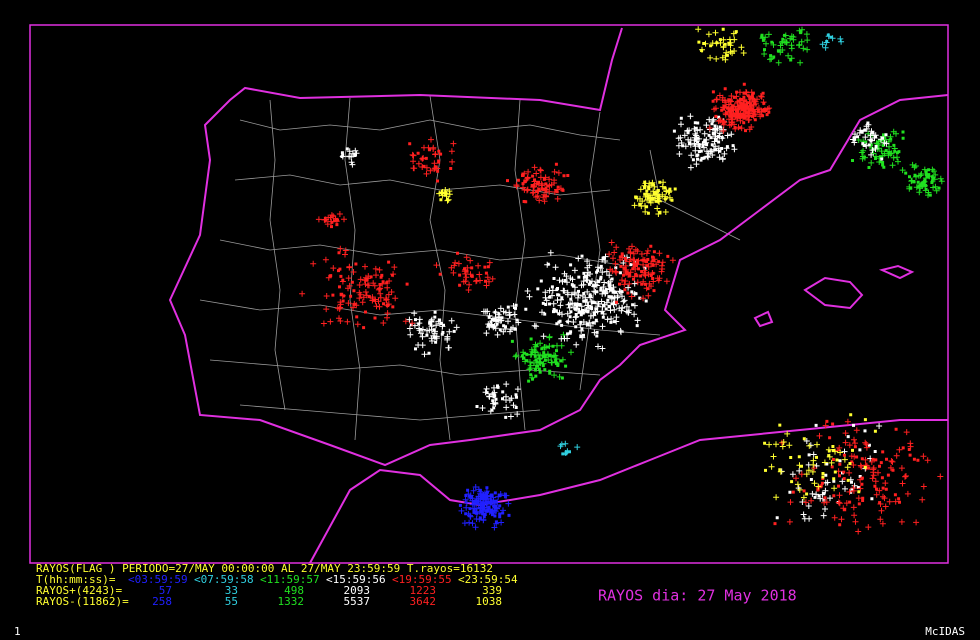 This screenshot has width=980, height=640. What do you see at coordinates (294, 590) in the screenshot?
I see `positive-count: 498` at bounding box center [294, 590].